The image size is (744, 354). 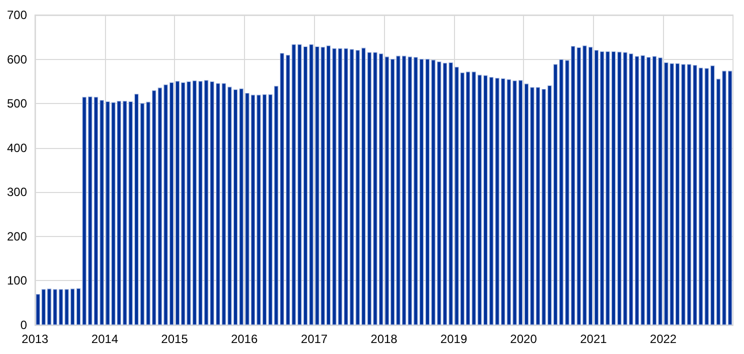 What do you see at coordinates (17, 15) in the screenshot?
I see `y-tick-label: 700` at bounding box center [17, 15].